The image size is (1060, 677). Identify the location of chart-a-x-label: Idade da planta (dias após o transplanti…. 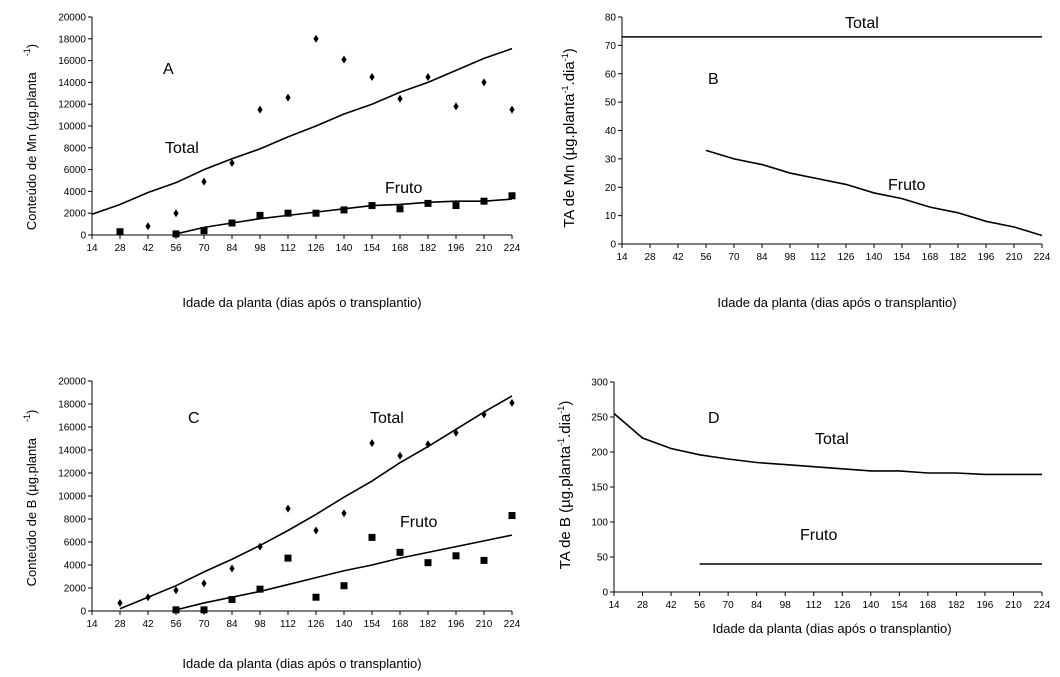
(301, 302).